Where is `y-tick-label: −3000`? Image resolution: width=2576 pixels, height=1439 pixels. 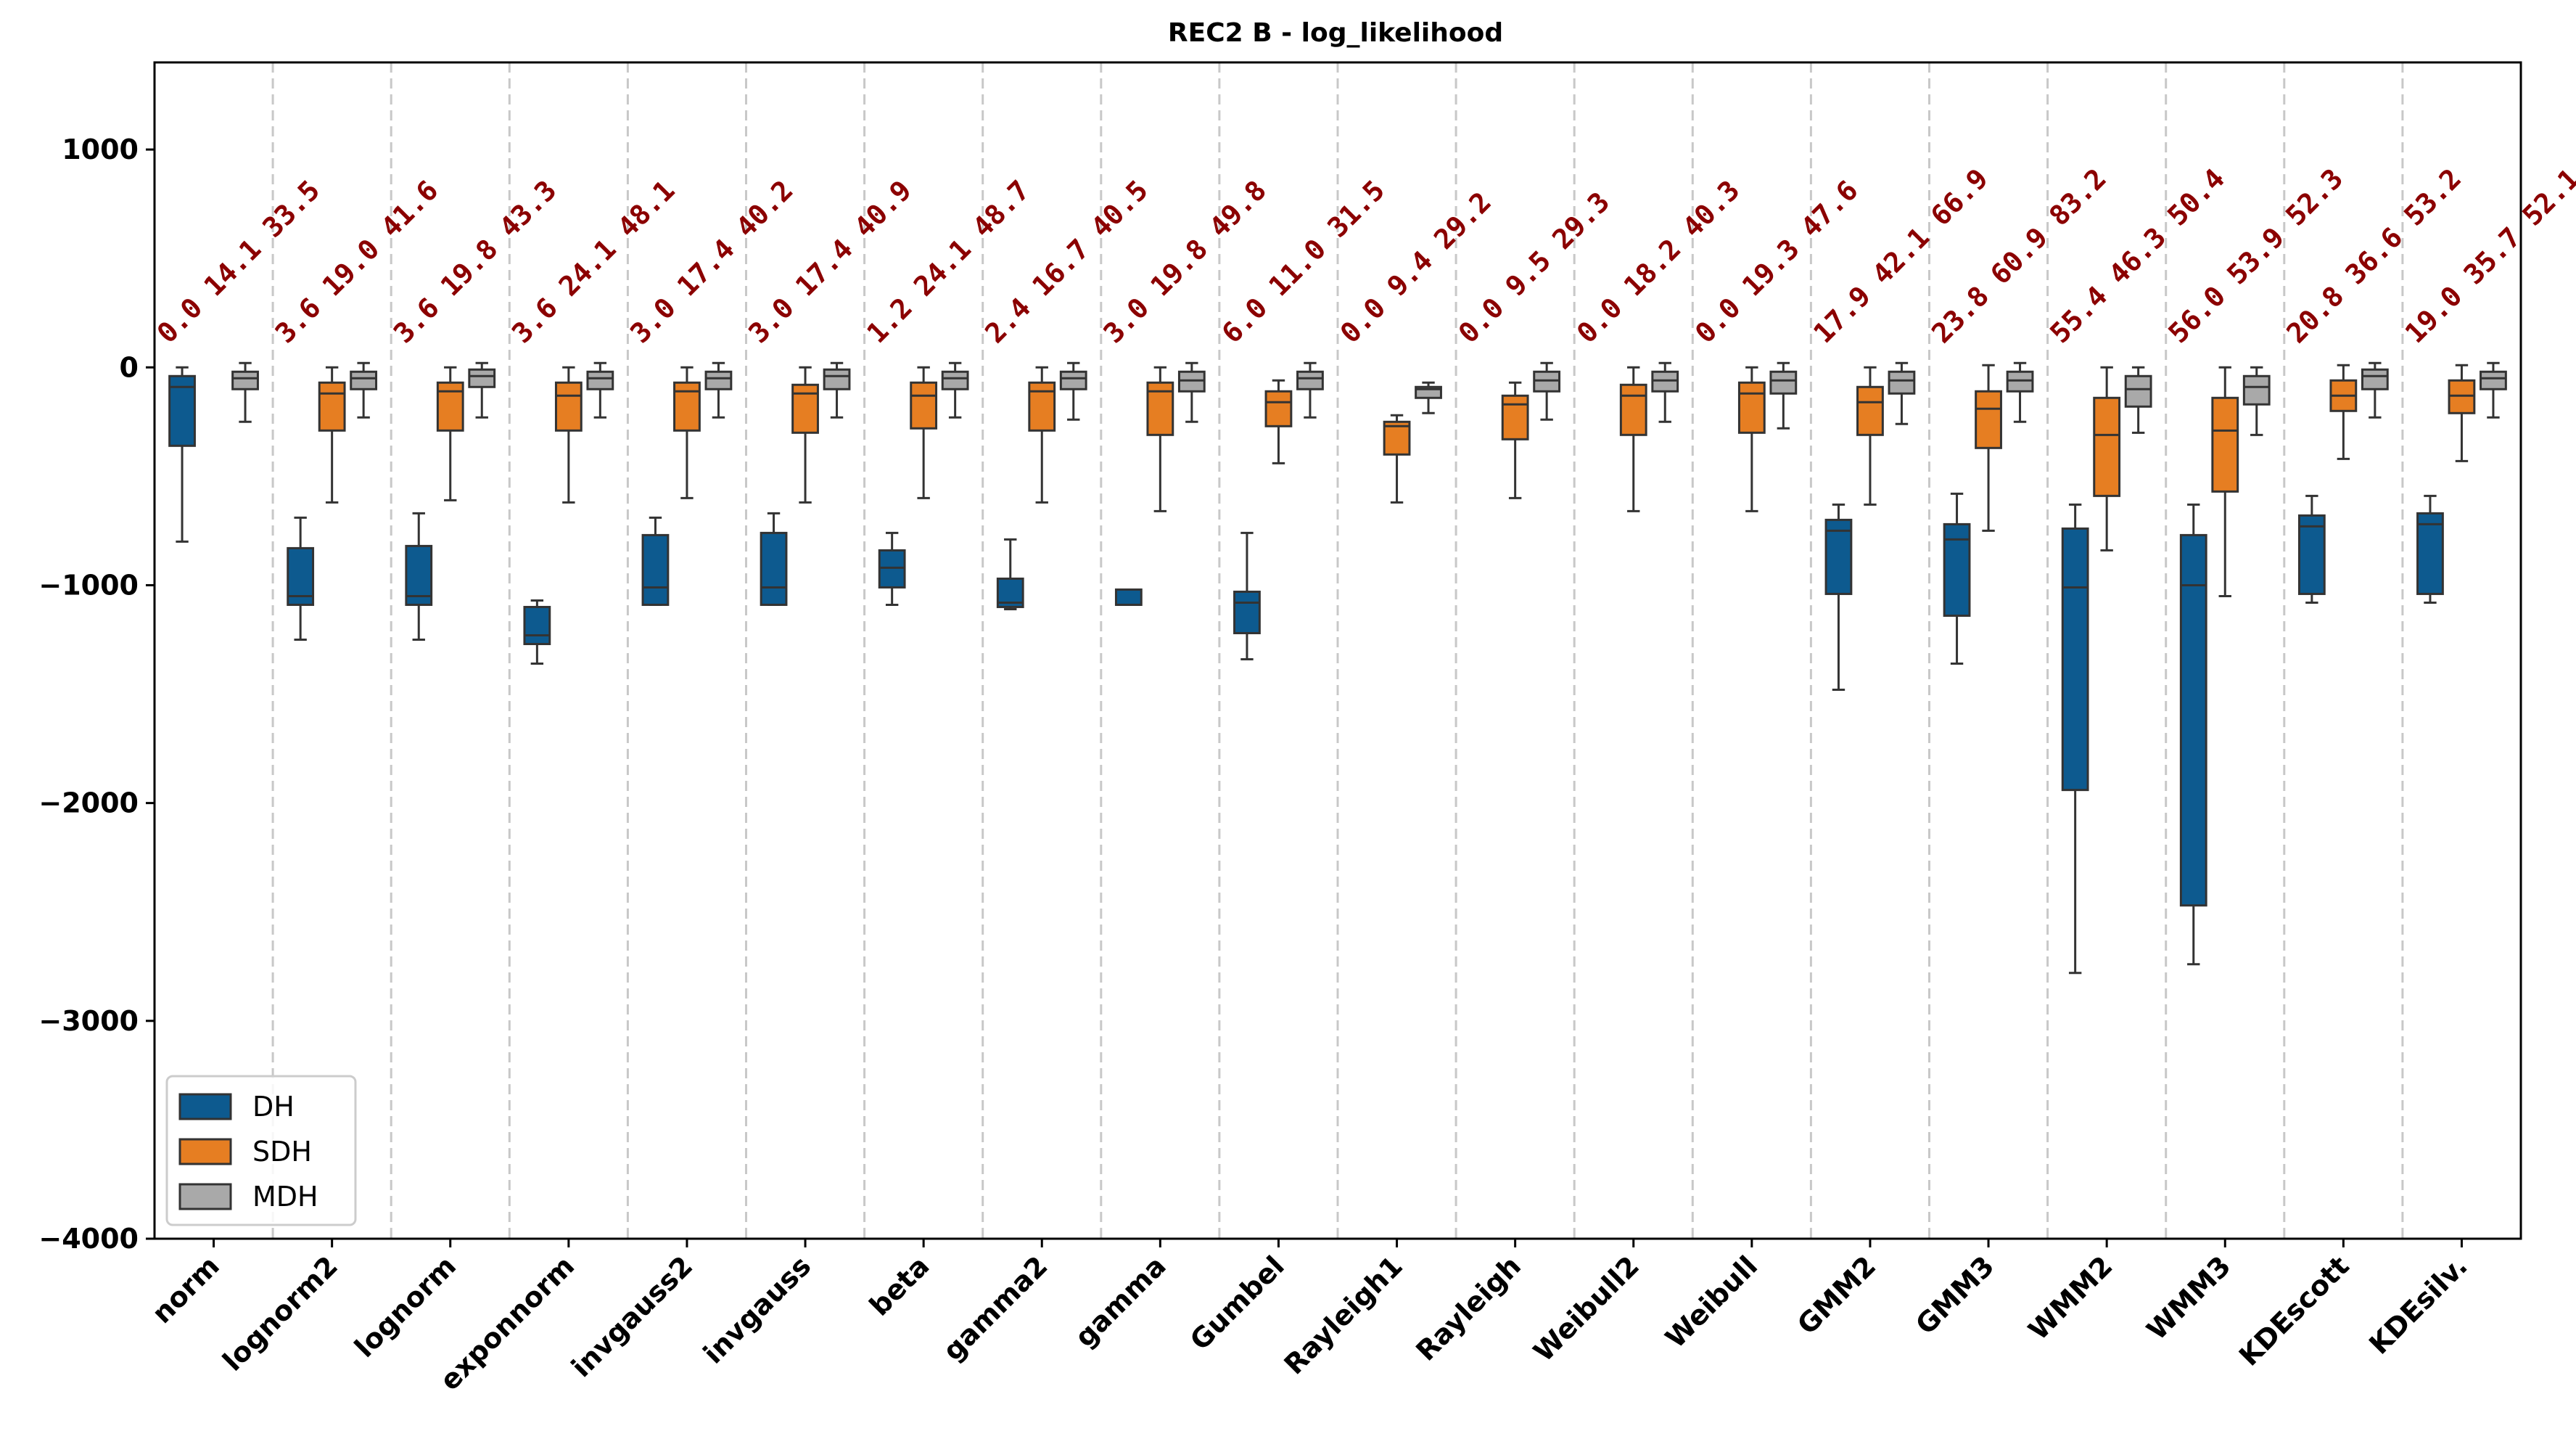 y-tick-label: −3000 is located at coordinates (88, 1021).